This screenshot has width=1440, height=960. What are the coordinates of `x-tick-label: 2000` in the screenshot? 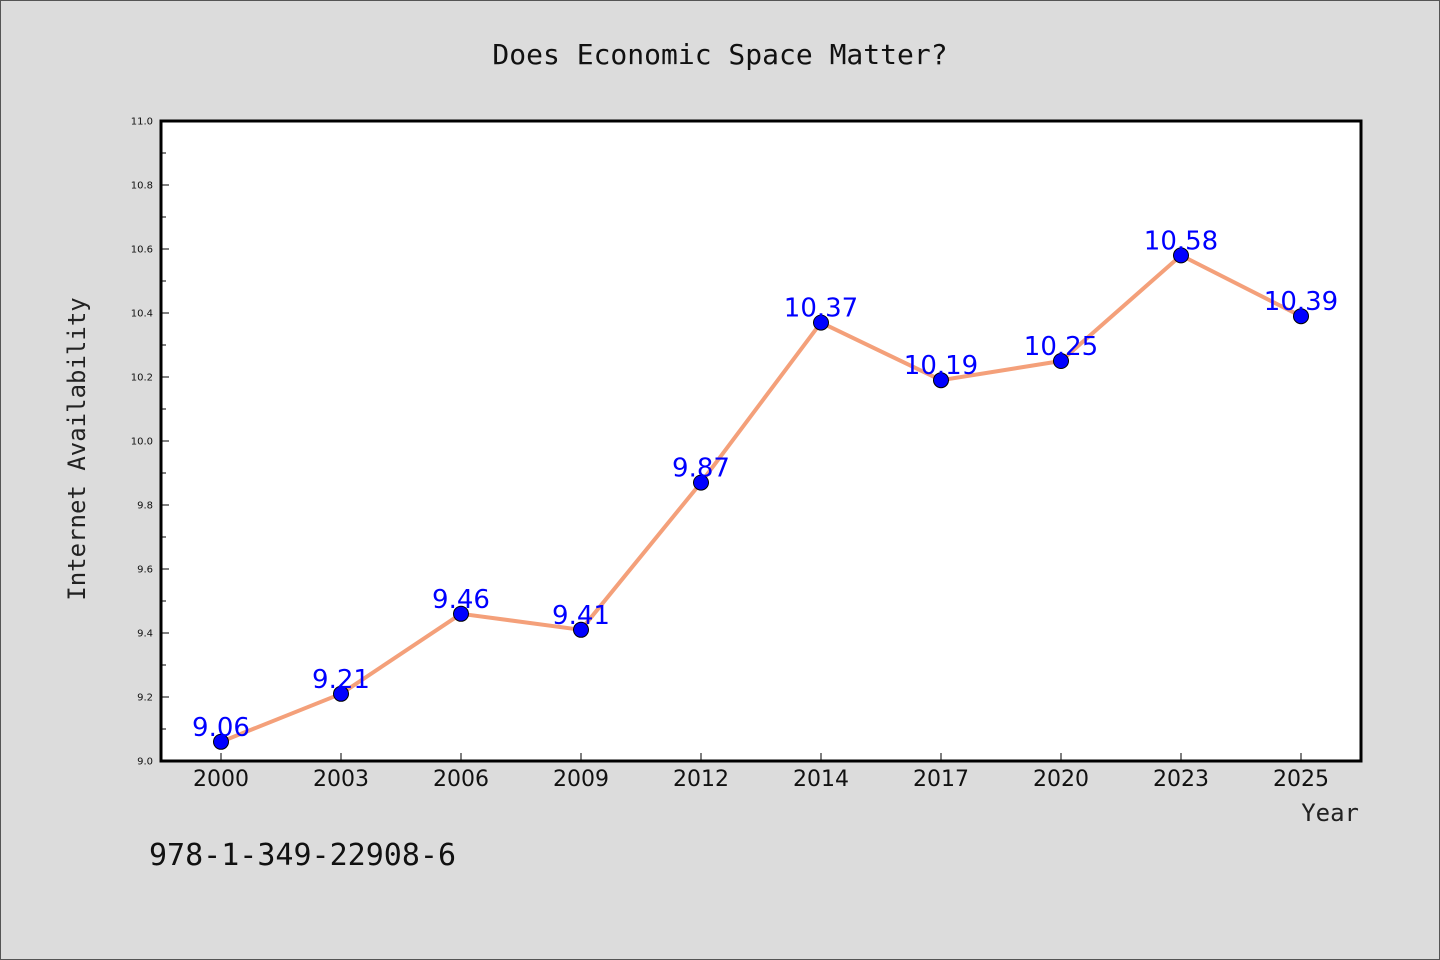 It's located at (221, 779).